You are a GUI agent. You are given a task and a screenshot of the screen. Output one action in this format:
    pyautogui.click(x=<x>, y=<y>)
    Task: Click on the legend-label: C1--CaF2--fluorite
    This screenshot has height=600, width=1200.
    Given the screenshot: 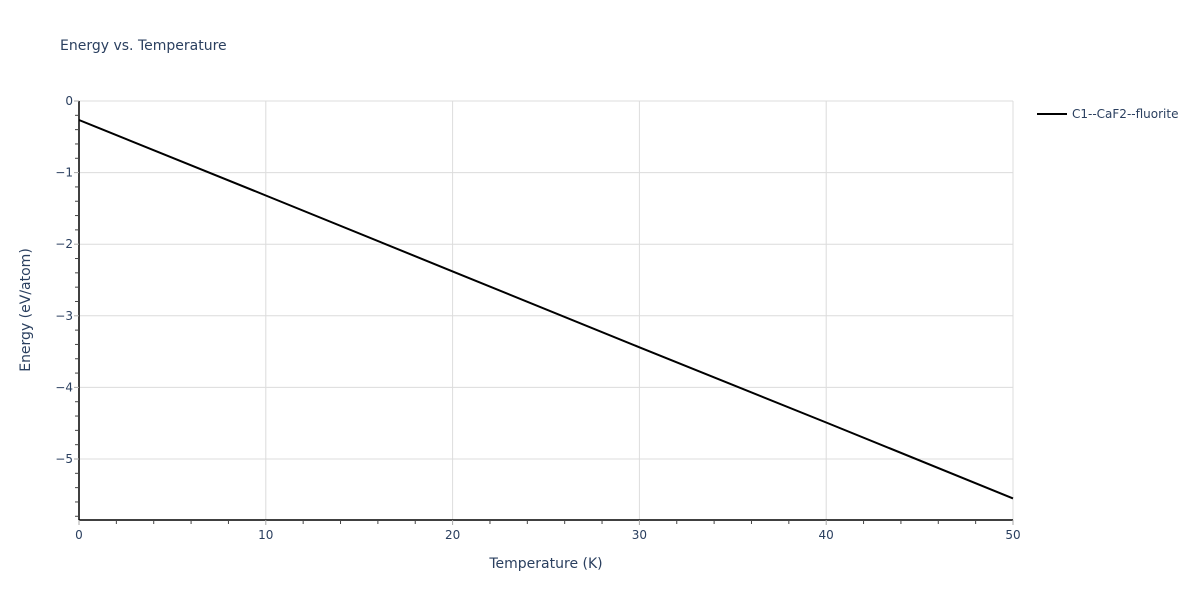 What is the action you would take?
    pyautogui.click(x=1125, y=114)
    